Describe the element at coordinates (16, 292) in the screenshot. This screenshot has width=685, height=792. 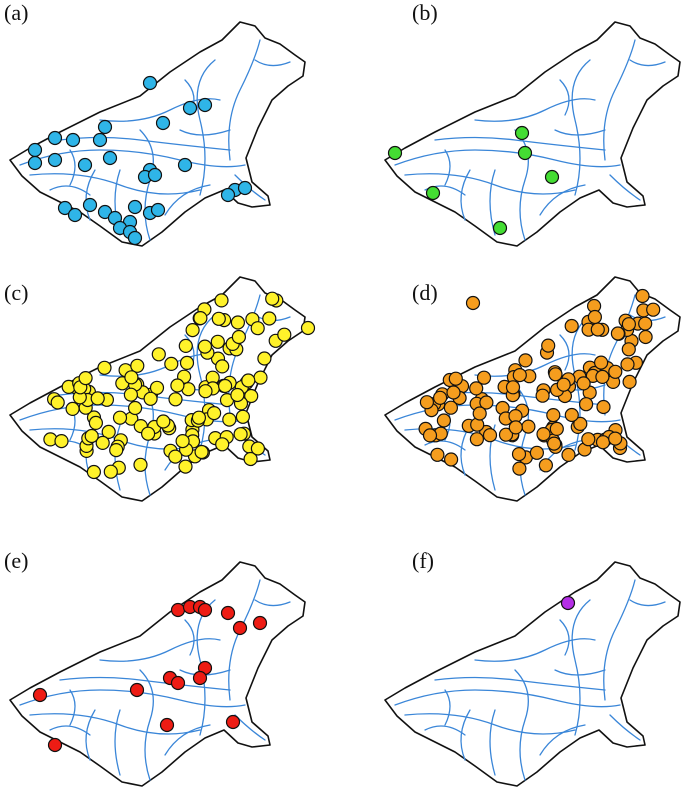
I see `panel-label: (c)` at that location.